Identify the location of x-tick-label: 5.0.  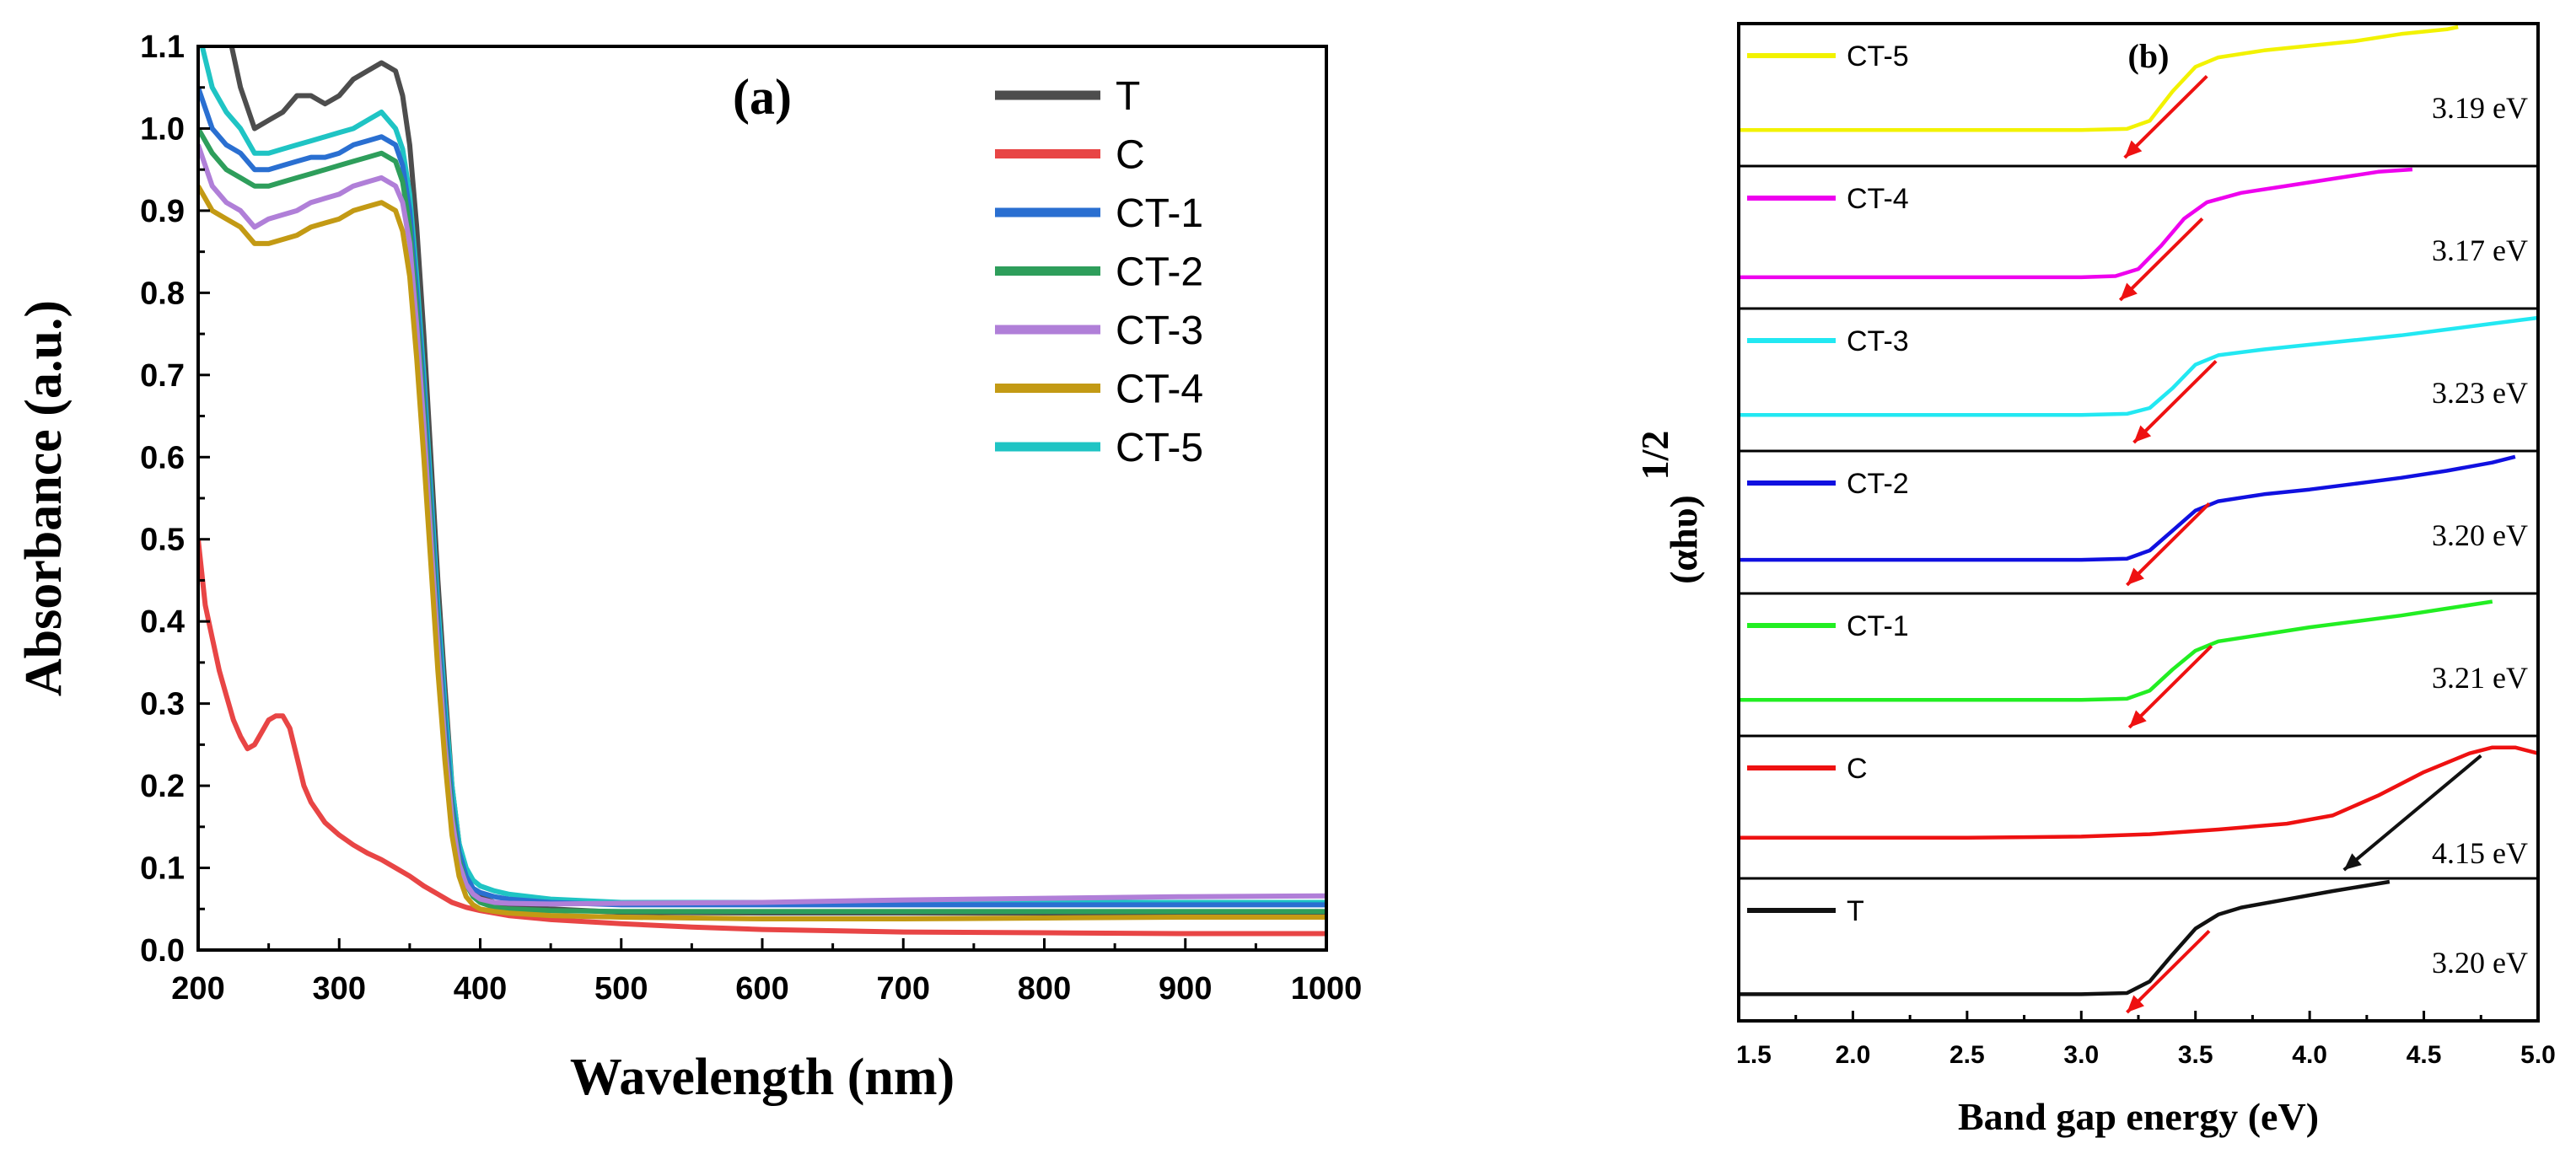
(2538, 1055).